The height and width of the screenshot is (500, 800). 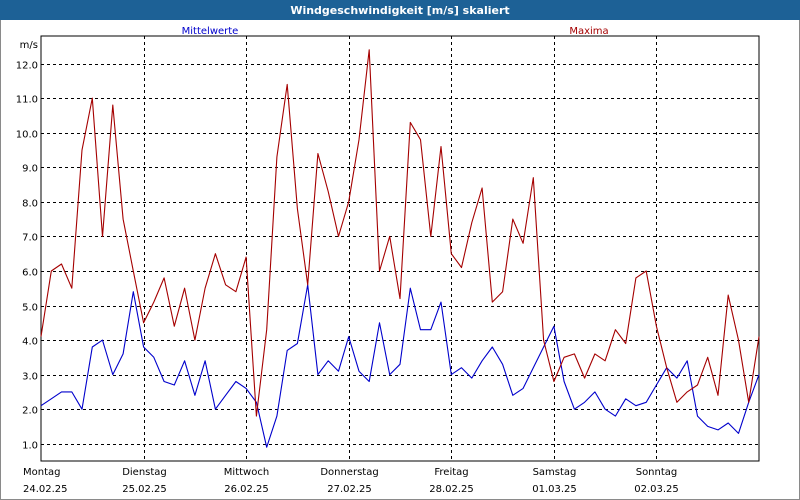 What do you see at coordinates (29, 45) in the screenshot?
I see `y-axis-unit-label: m/s` at bounding box center [29, 45].